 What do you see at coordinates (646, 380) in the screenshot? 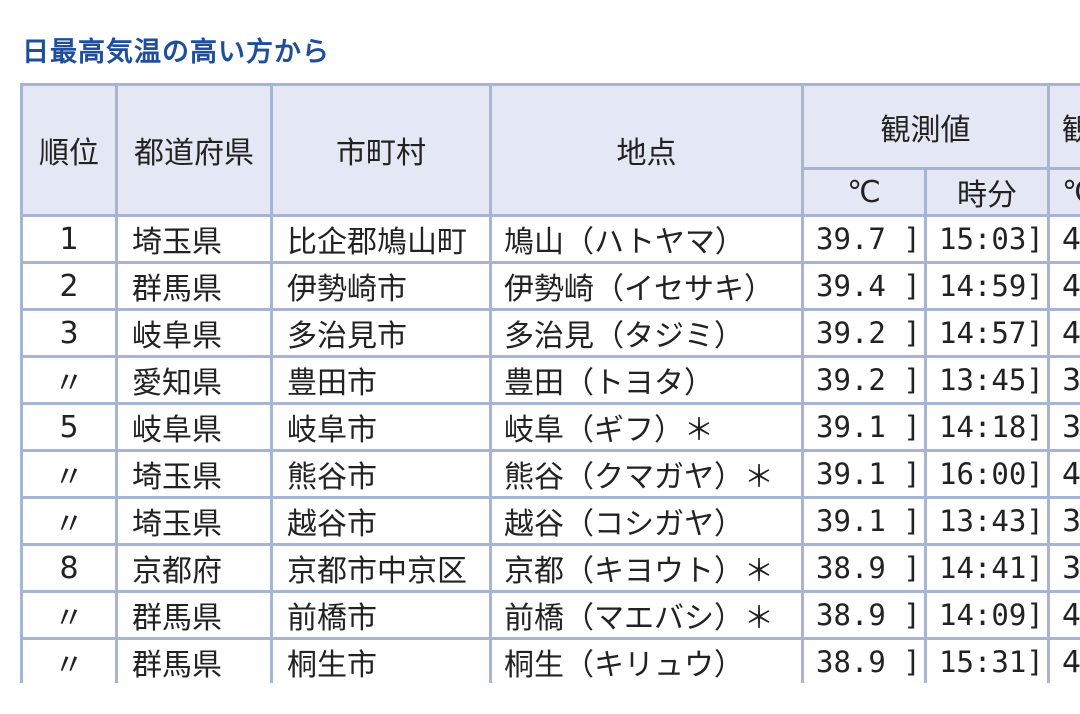
I see `point-cell: 豊田（トヨタ）` at bounding box center [646, 380].